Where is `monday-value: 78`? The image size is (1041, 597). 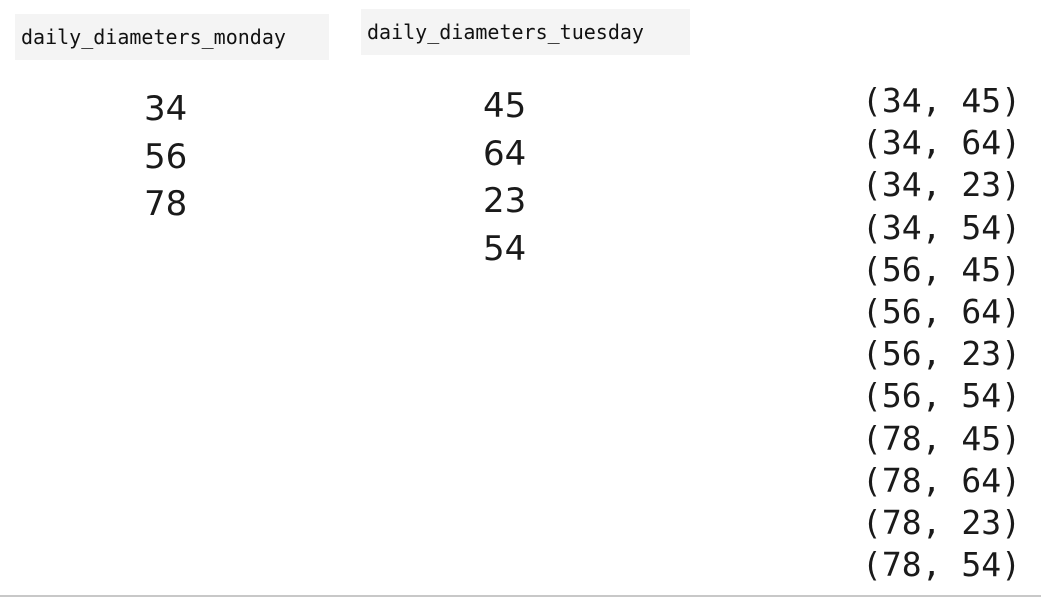
monday-value: 78 is located at coordinates (166, 204).